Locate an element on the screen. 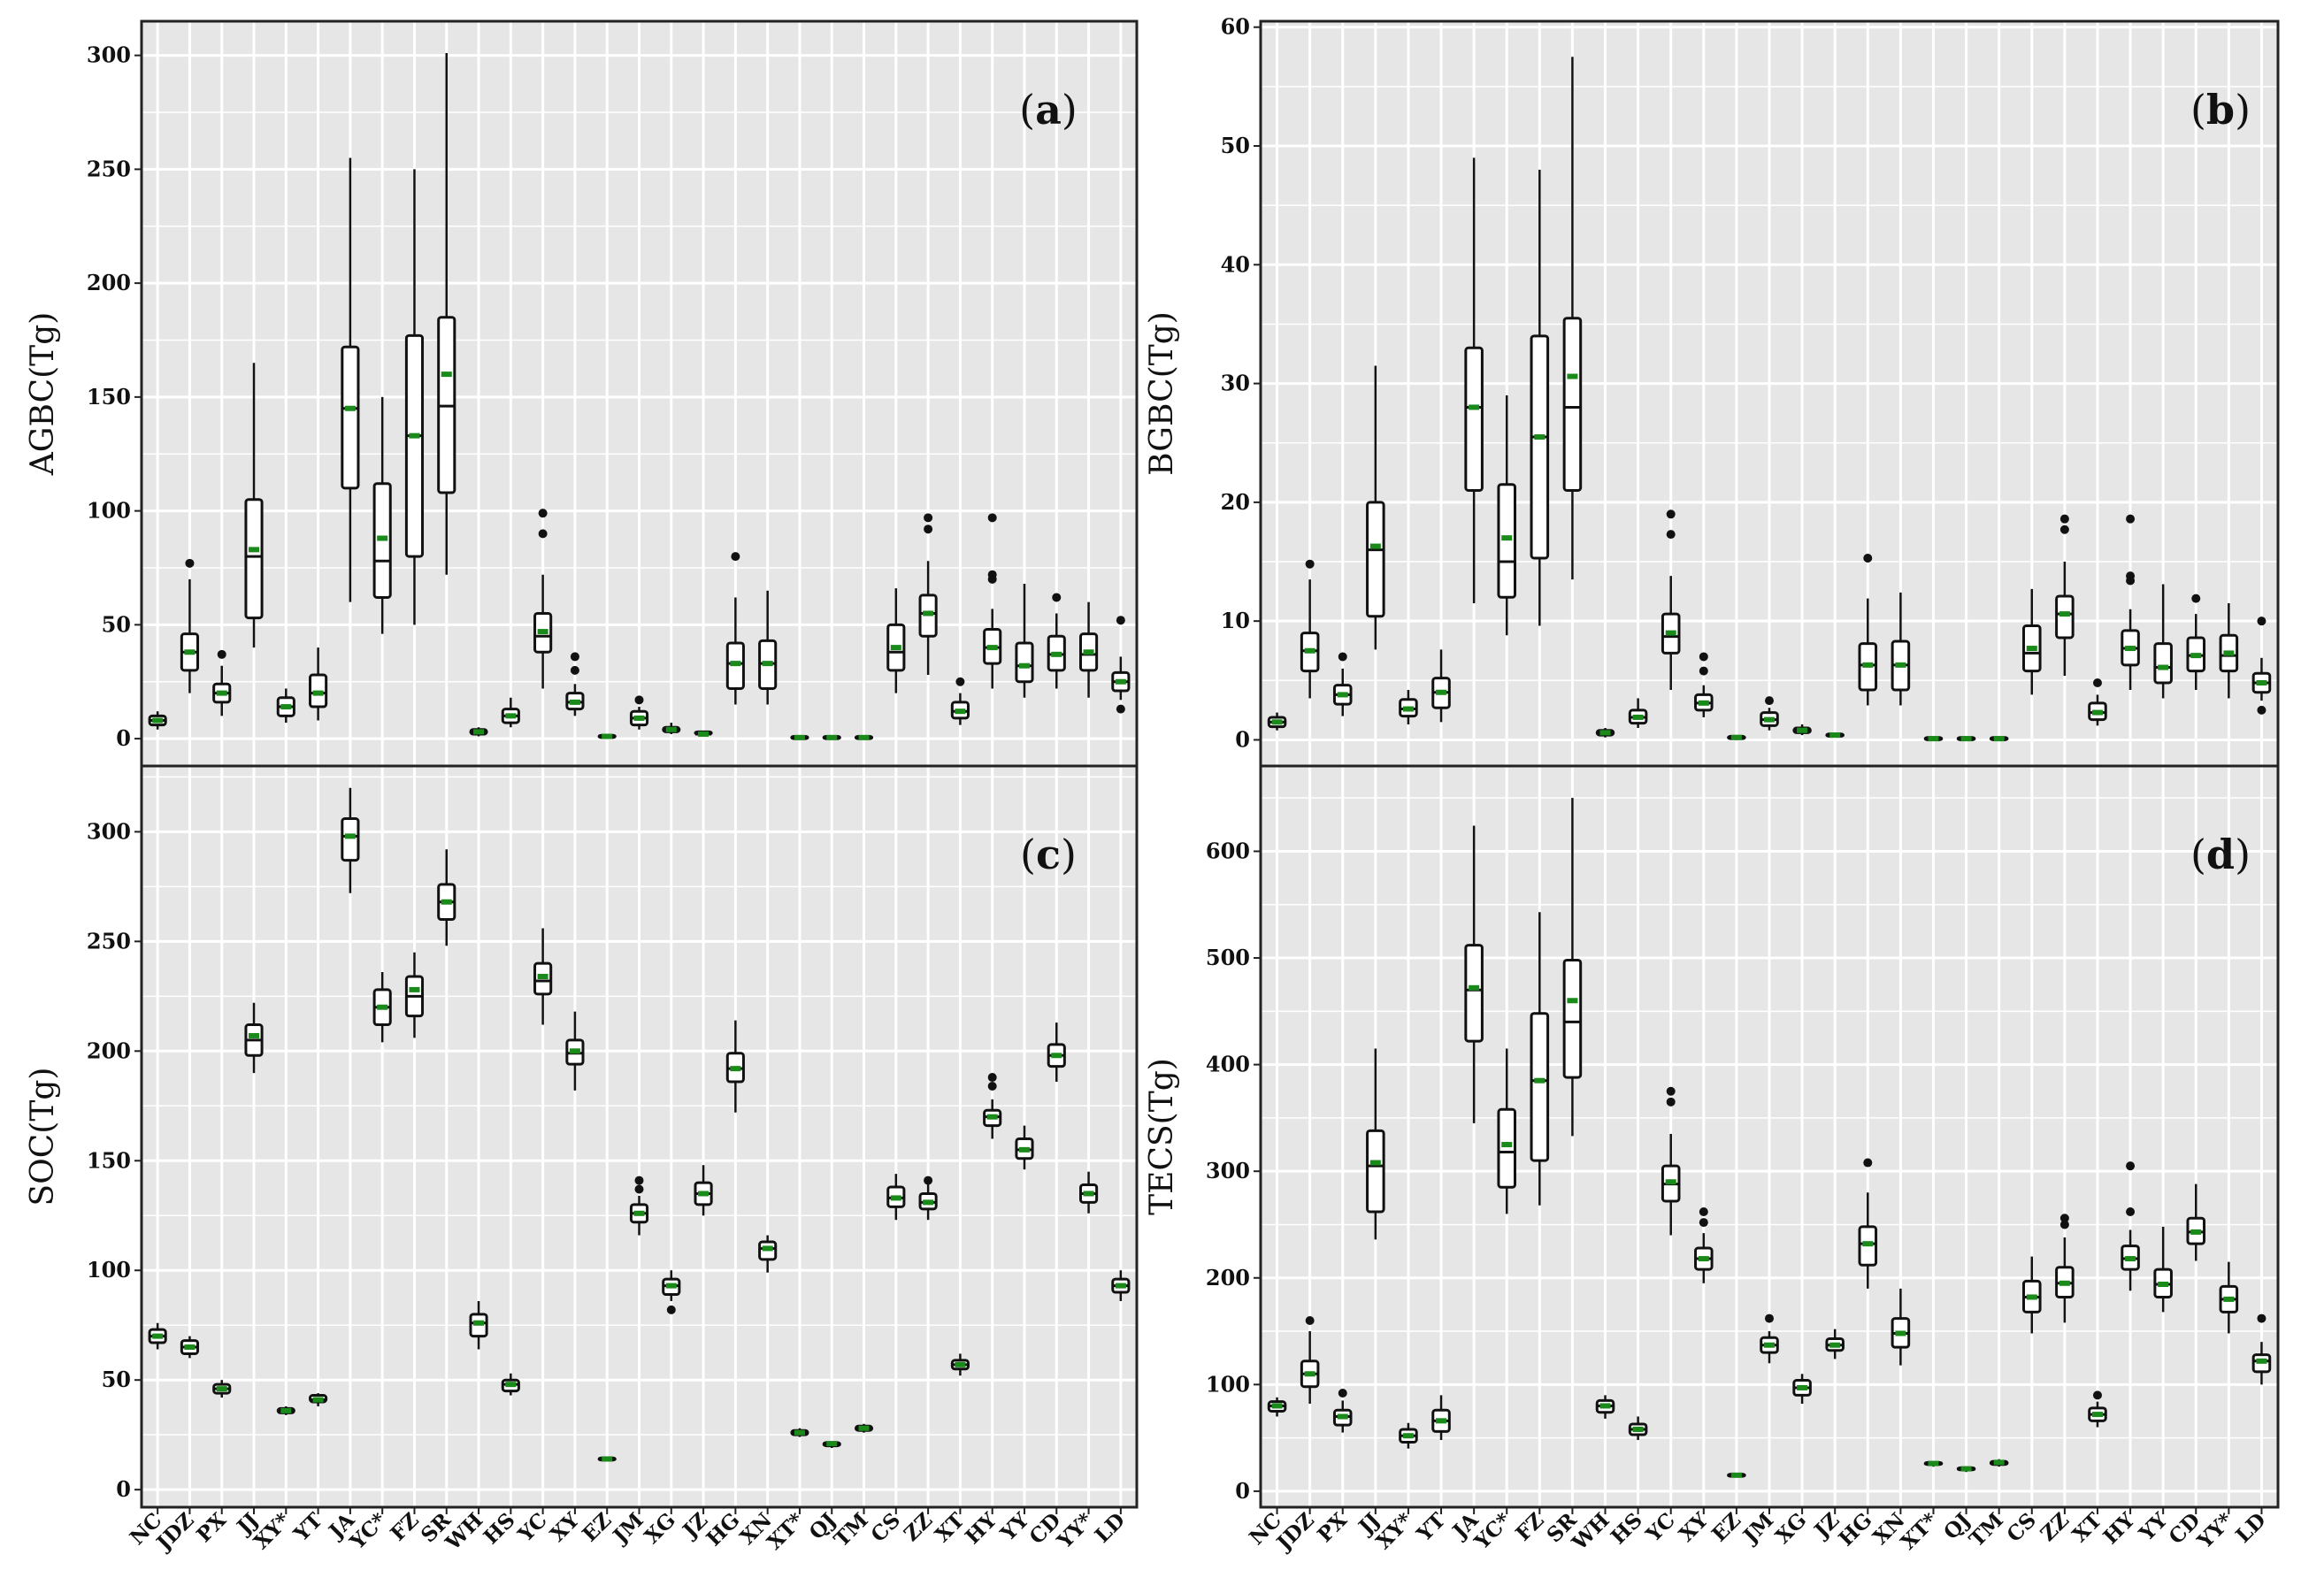  box-ZZ is located at coordinates (2065, 595).